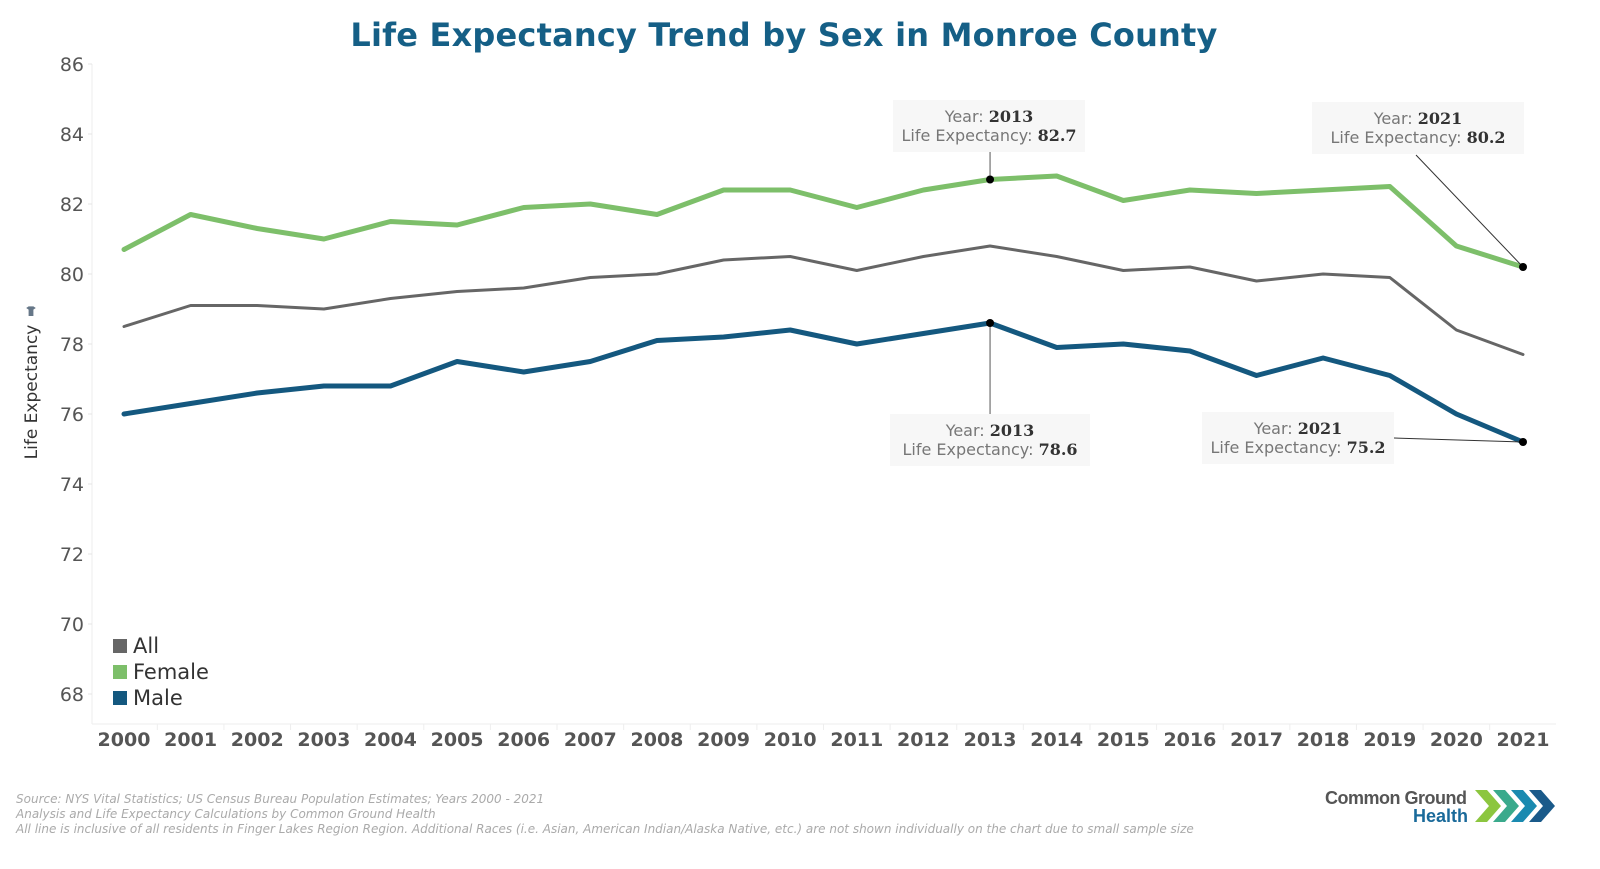 This screenshot has height=869, width=1600. Describe the element at coordinates (1456, 740) in the screenshot. I see `x-tick-label: 2020` at that location.